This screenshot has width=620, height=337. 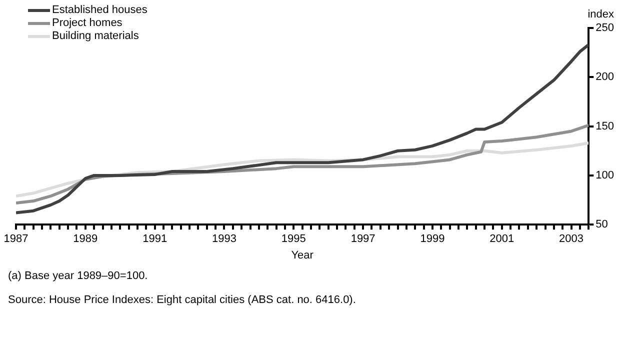 What do you see at coordinates (602, 224) in the screenshot?
I see `y-tick-label: 50` at bounding box center [602, 224].